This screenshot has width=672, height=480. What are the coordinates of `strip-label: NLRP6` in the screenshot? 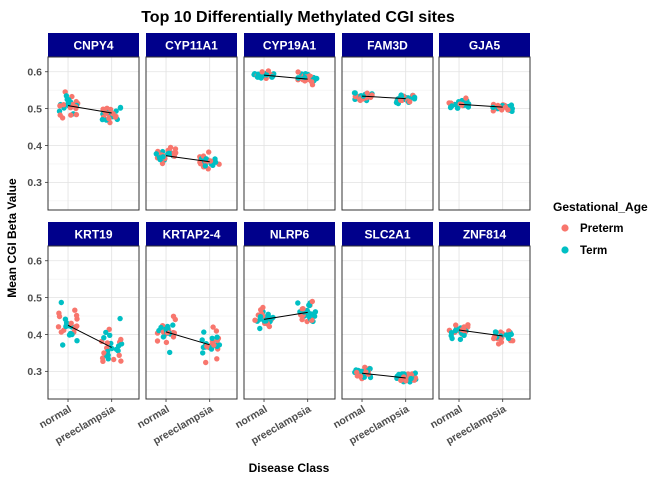 It's located at (290, 235).